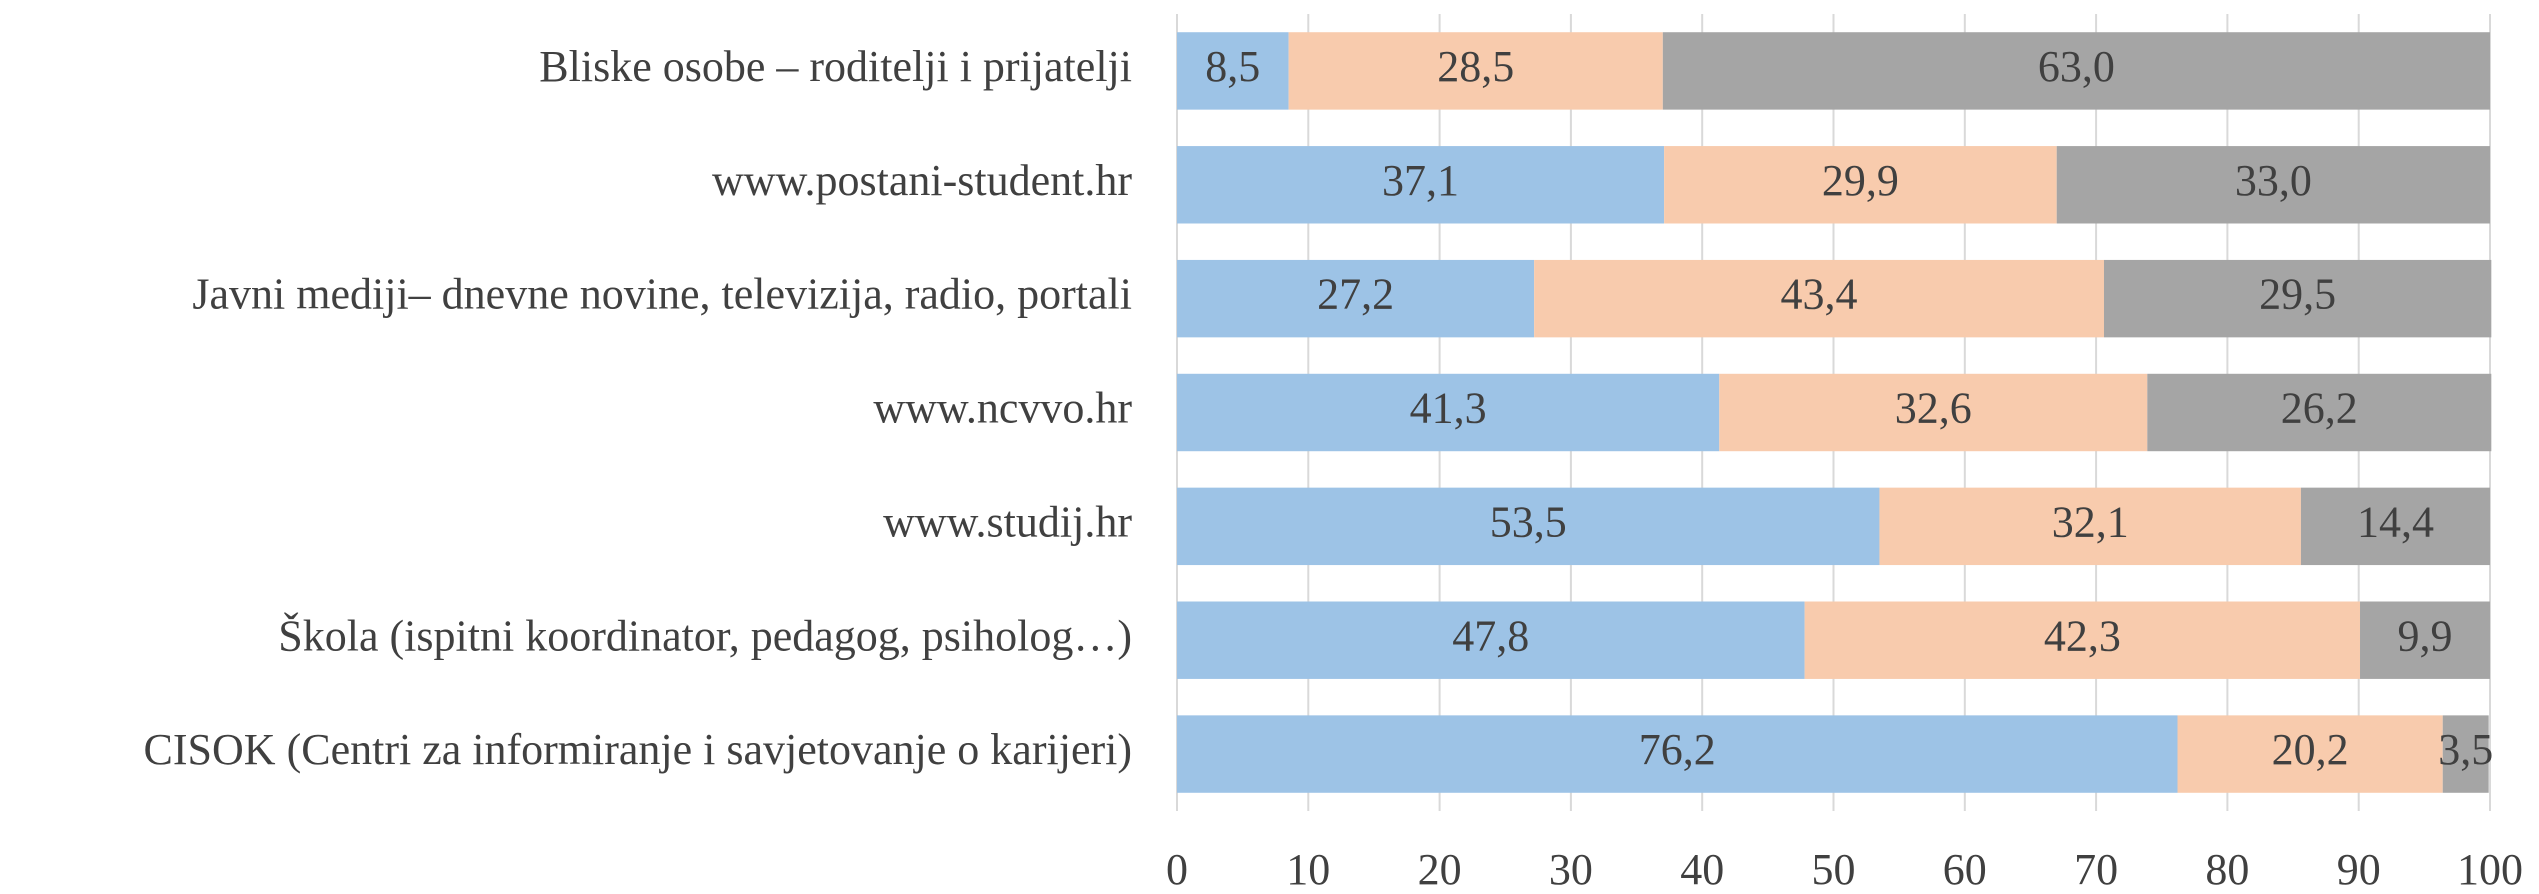 The height and width of the screenshot is (894, 2539). I want to click on data-label: 3,5, so click(2465, 749).